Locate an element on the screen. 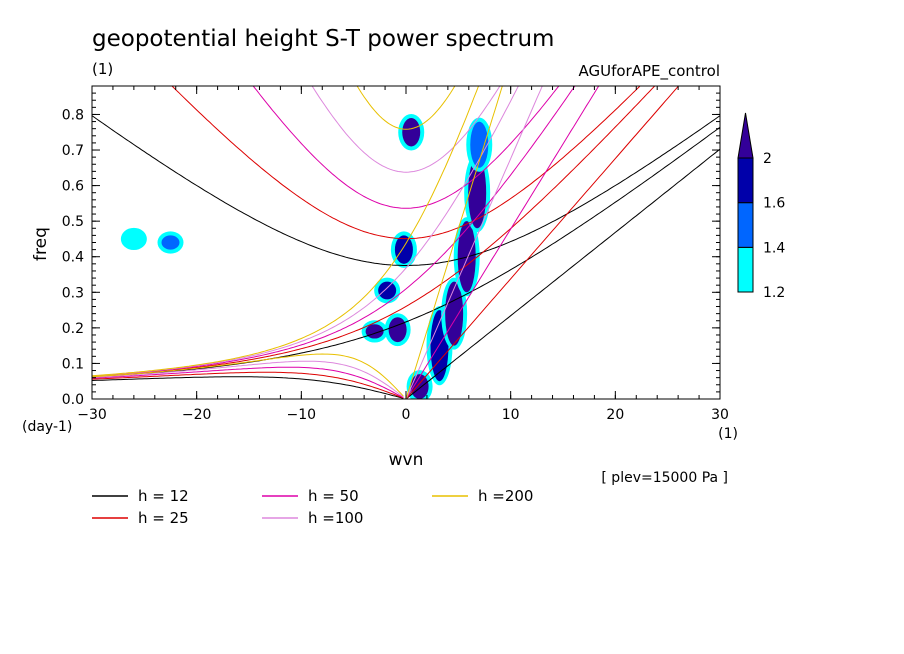  y-tick-label-6: 0.6 is located at coordinates (73, 187).